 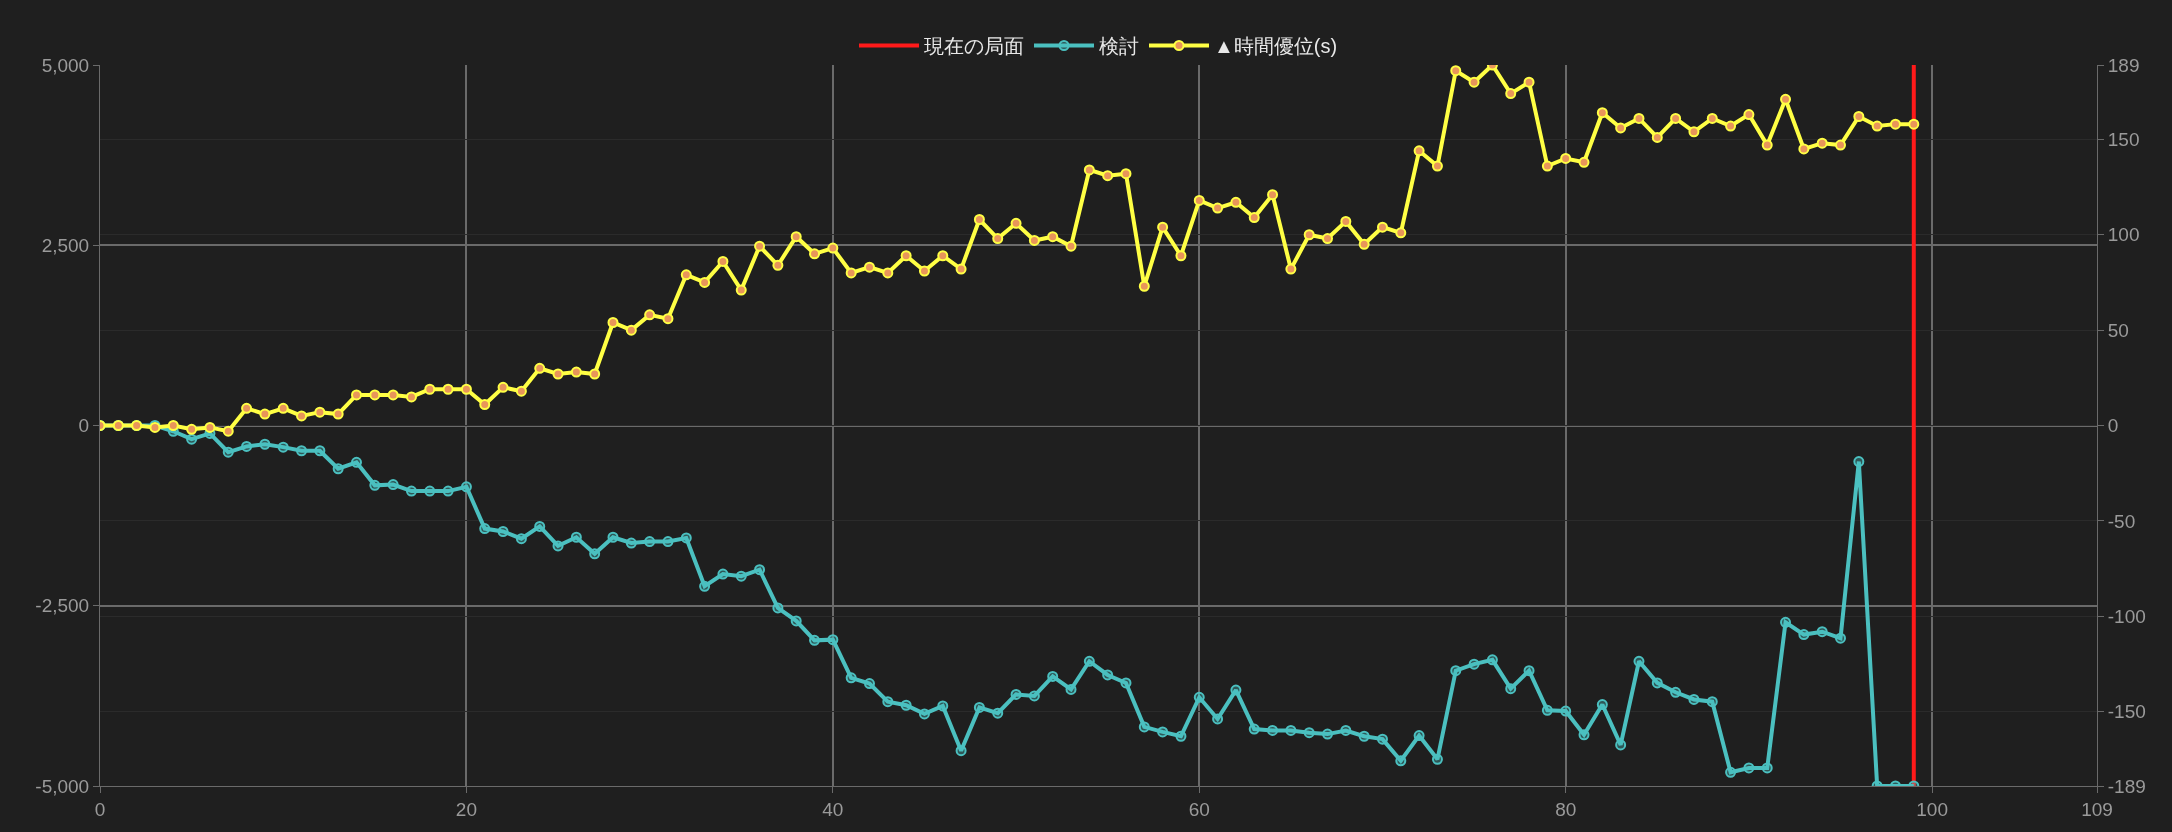 What do you see at coordinates (100, 809) in the screenshot?
I see `x-tick-label: 0` at bounding box center [100, 809].